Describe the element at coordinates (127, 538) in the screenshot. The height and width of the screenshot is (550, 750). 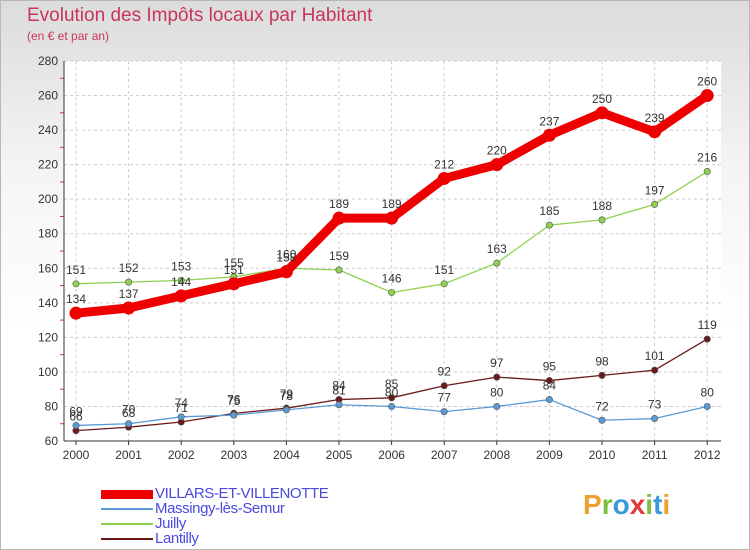
I see `legend-swatch-lantilly` at that location.